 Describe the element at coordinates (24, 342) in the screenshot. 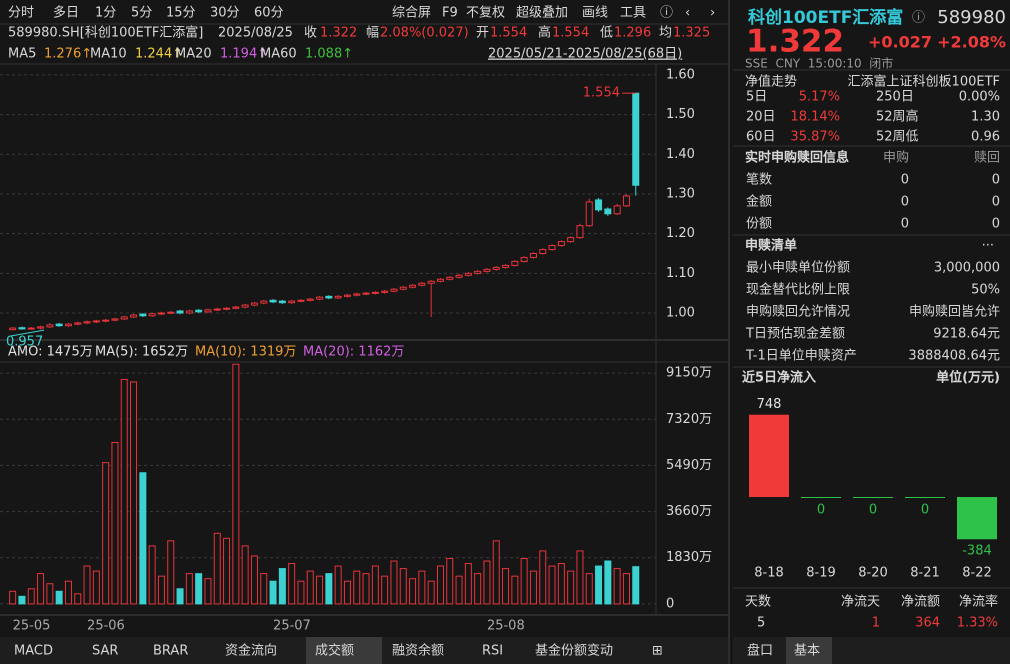

I see `min-label: 0.957` at that location.